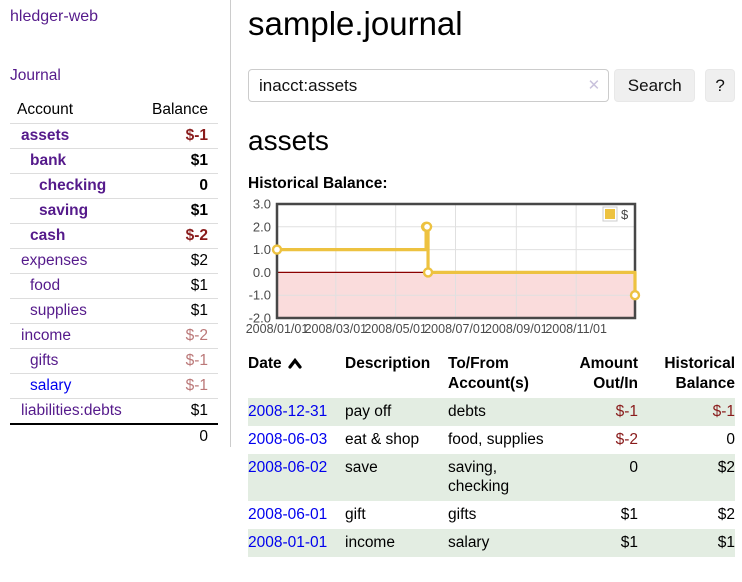 The image size is (742, 582). I want to click on account-link-liabilities-debts: liabilities:debts, so click(71, 410).